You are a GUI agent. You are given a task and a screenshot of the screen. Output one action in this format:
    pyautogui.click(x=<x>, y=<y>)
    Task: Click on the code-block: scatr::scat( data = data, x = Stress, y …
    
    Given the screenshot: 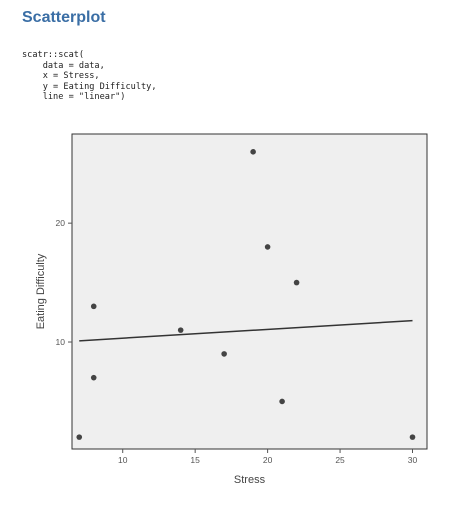 What is the action you would take?
    pyautogui.click(x=89, y=76)
    